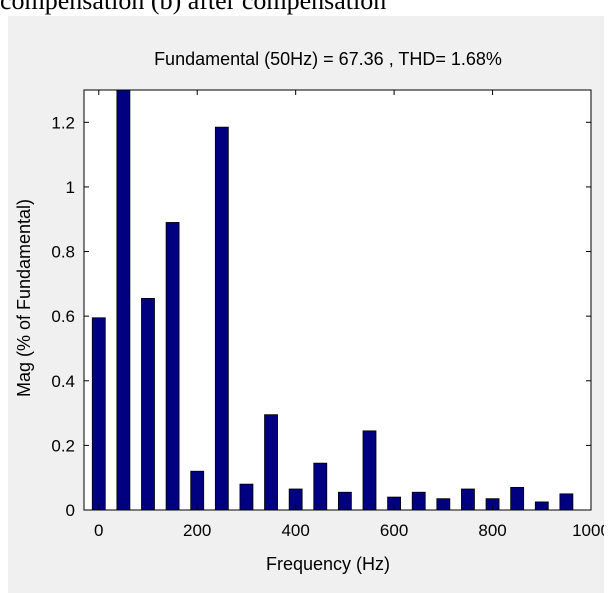 The image size is (612, 593). What do you see at coordinates (328, 564) in the screenshot?
I see `x-axis-label: Frequency (Hz)` at bounding box center [328, 564].